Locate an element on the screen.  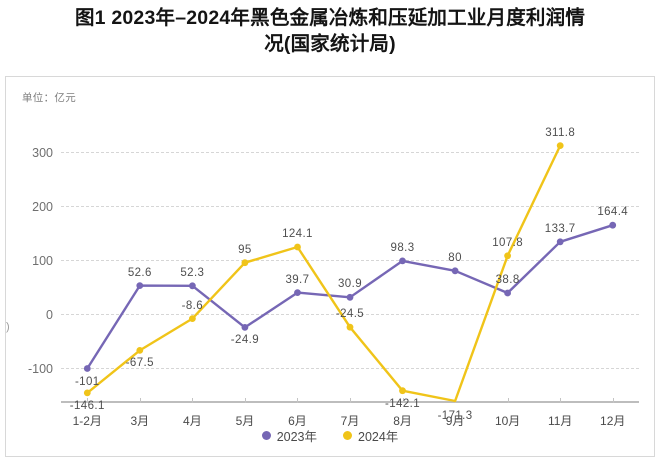
data-label-2023年-5月: -24.9 is located at coordinates (245, 340).